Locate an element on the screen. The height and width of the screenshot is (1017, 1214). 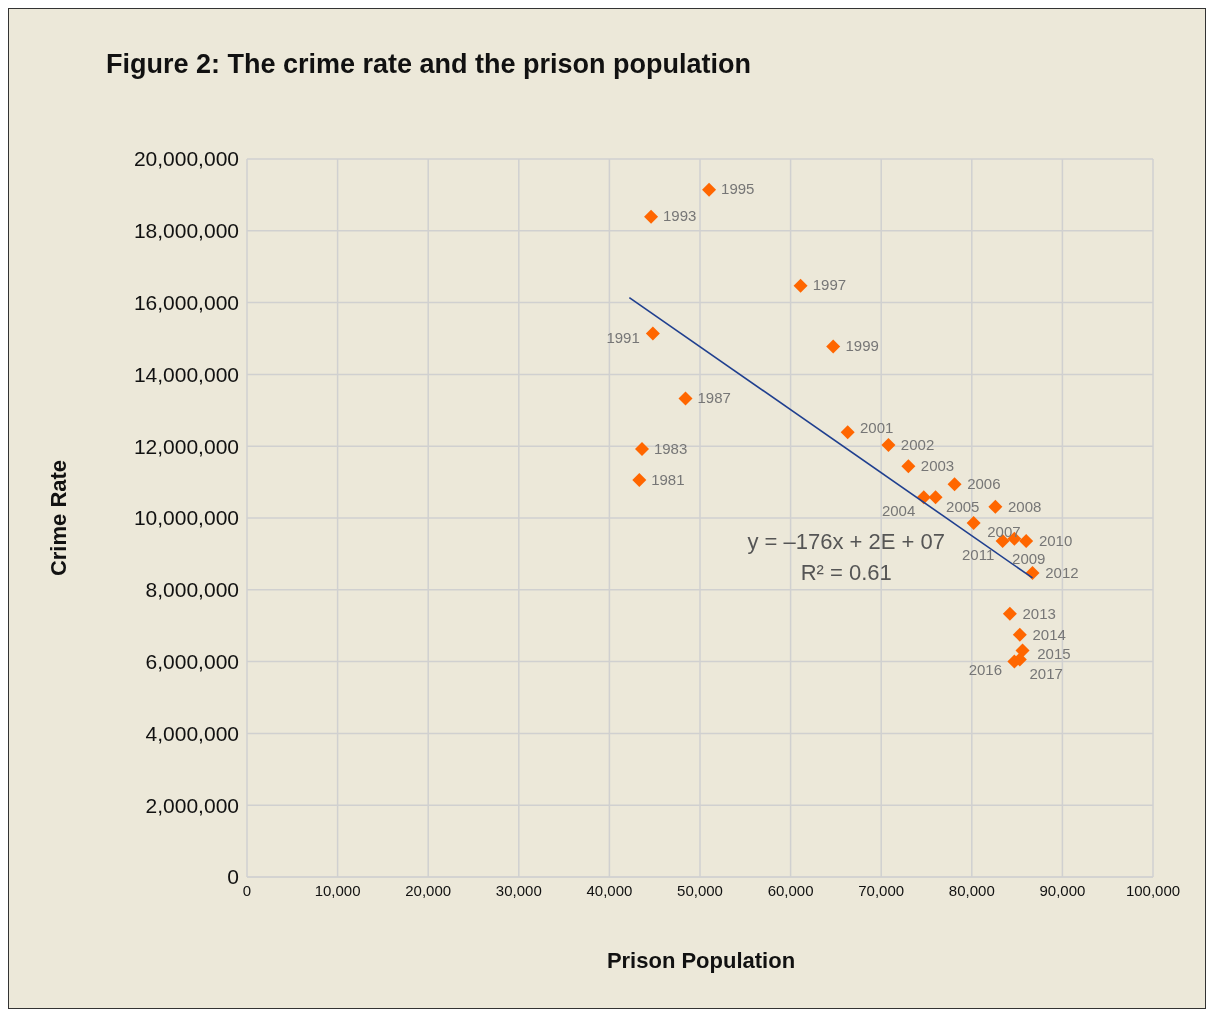
x-tick-label: 100,000 is located at coordinates (1153, 890).